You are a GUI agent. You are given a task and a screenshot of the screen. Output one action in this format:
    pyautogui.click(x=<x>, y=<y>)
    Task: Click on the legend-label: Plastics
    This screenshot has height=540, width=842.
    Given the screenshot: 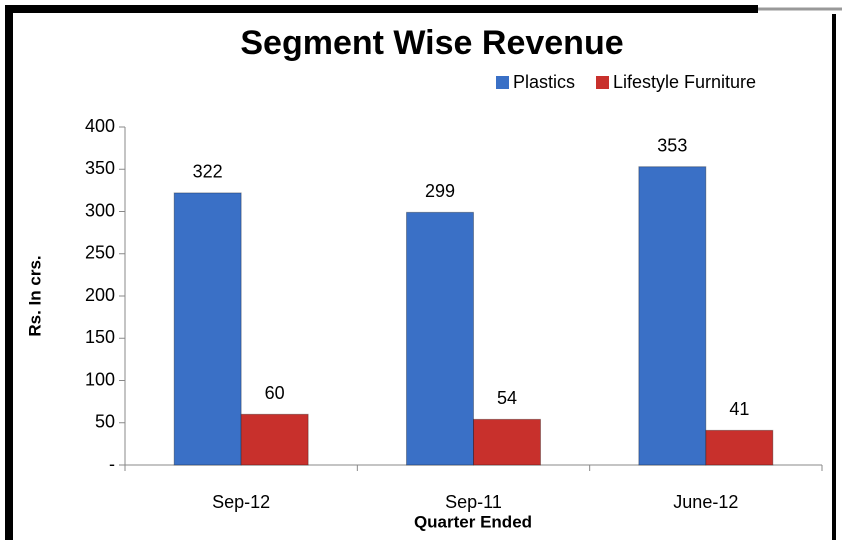 What is the action you would take?
    pyautogui.click(x=544, y=82)
    